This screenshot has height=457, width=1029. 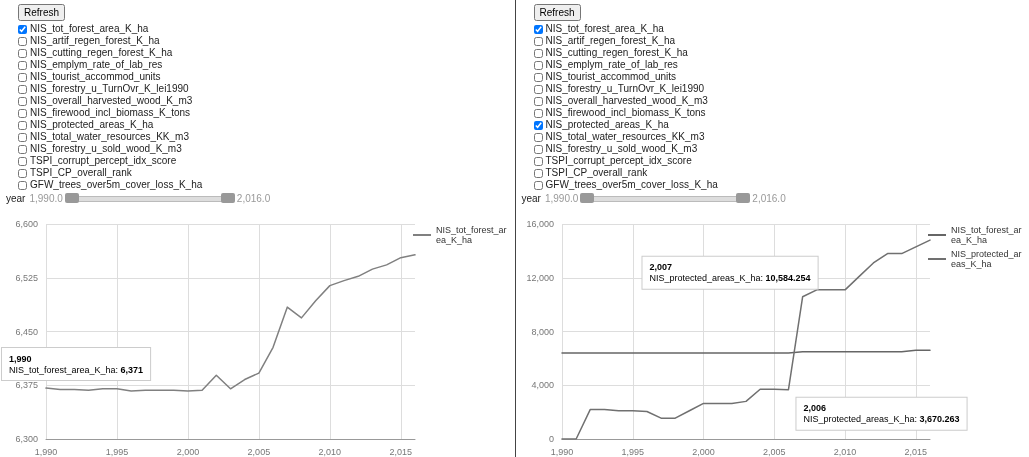 I want to click on y-tick-label: 8,000, so click(x=542, y=331).